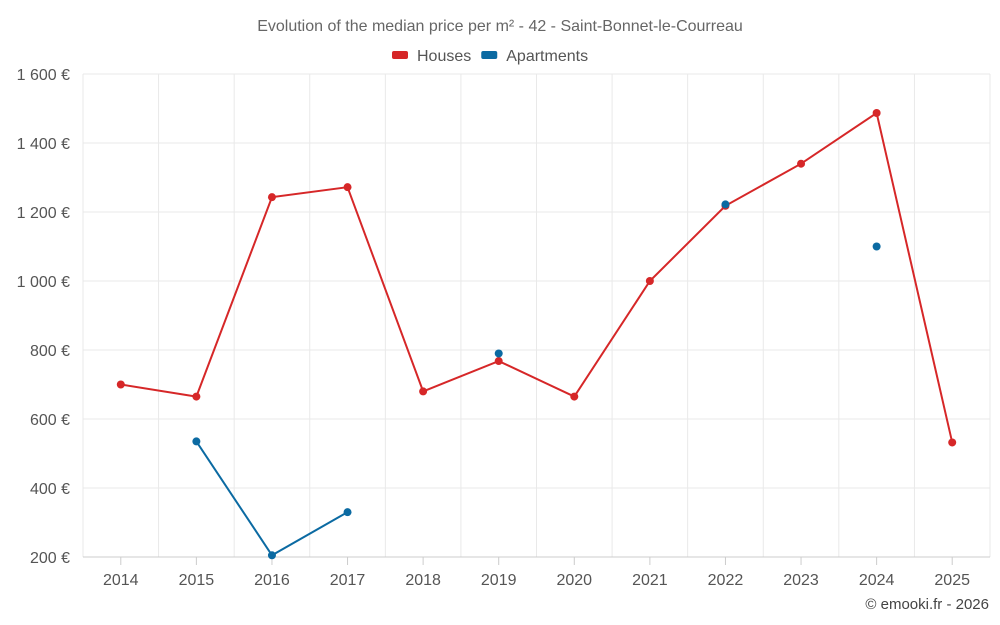 The width and height of the screenshot is (1000, 625). Describe the element at coordinates (271, 197) in the screenshot. I see `data-point-houses-2016` at that location.